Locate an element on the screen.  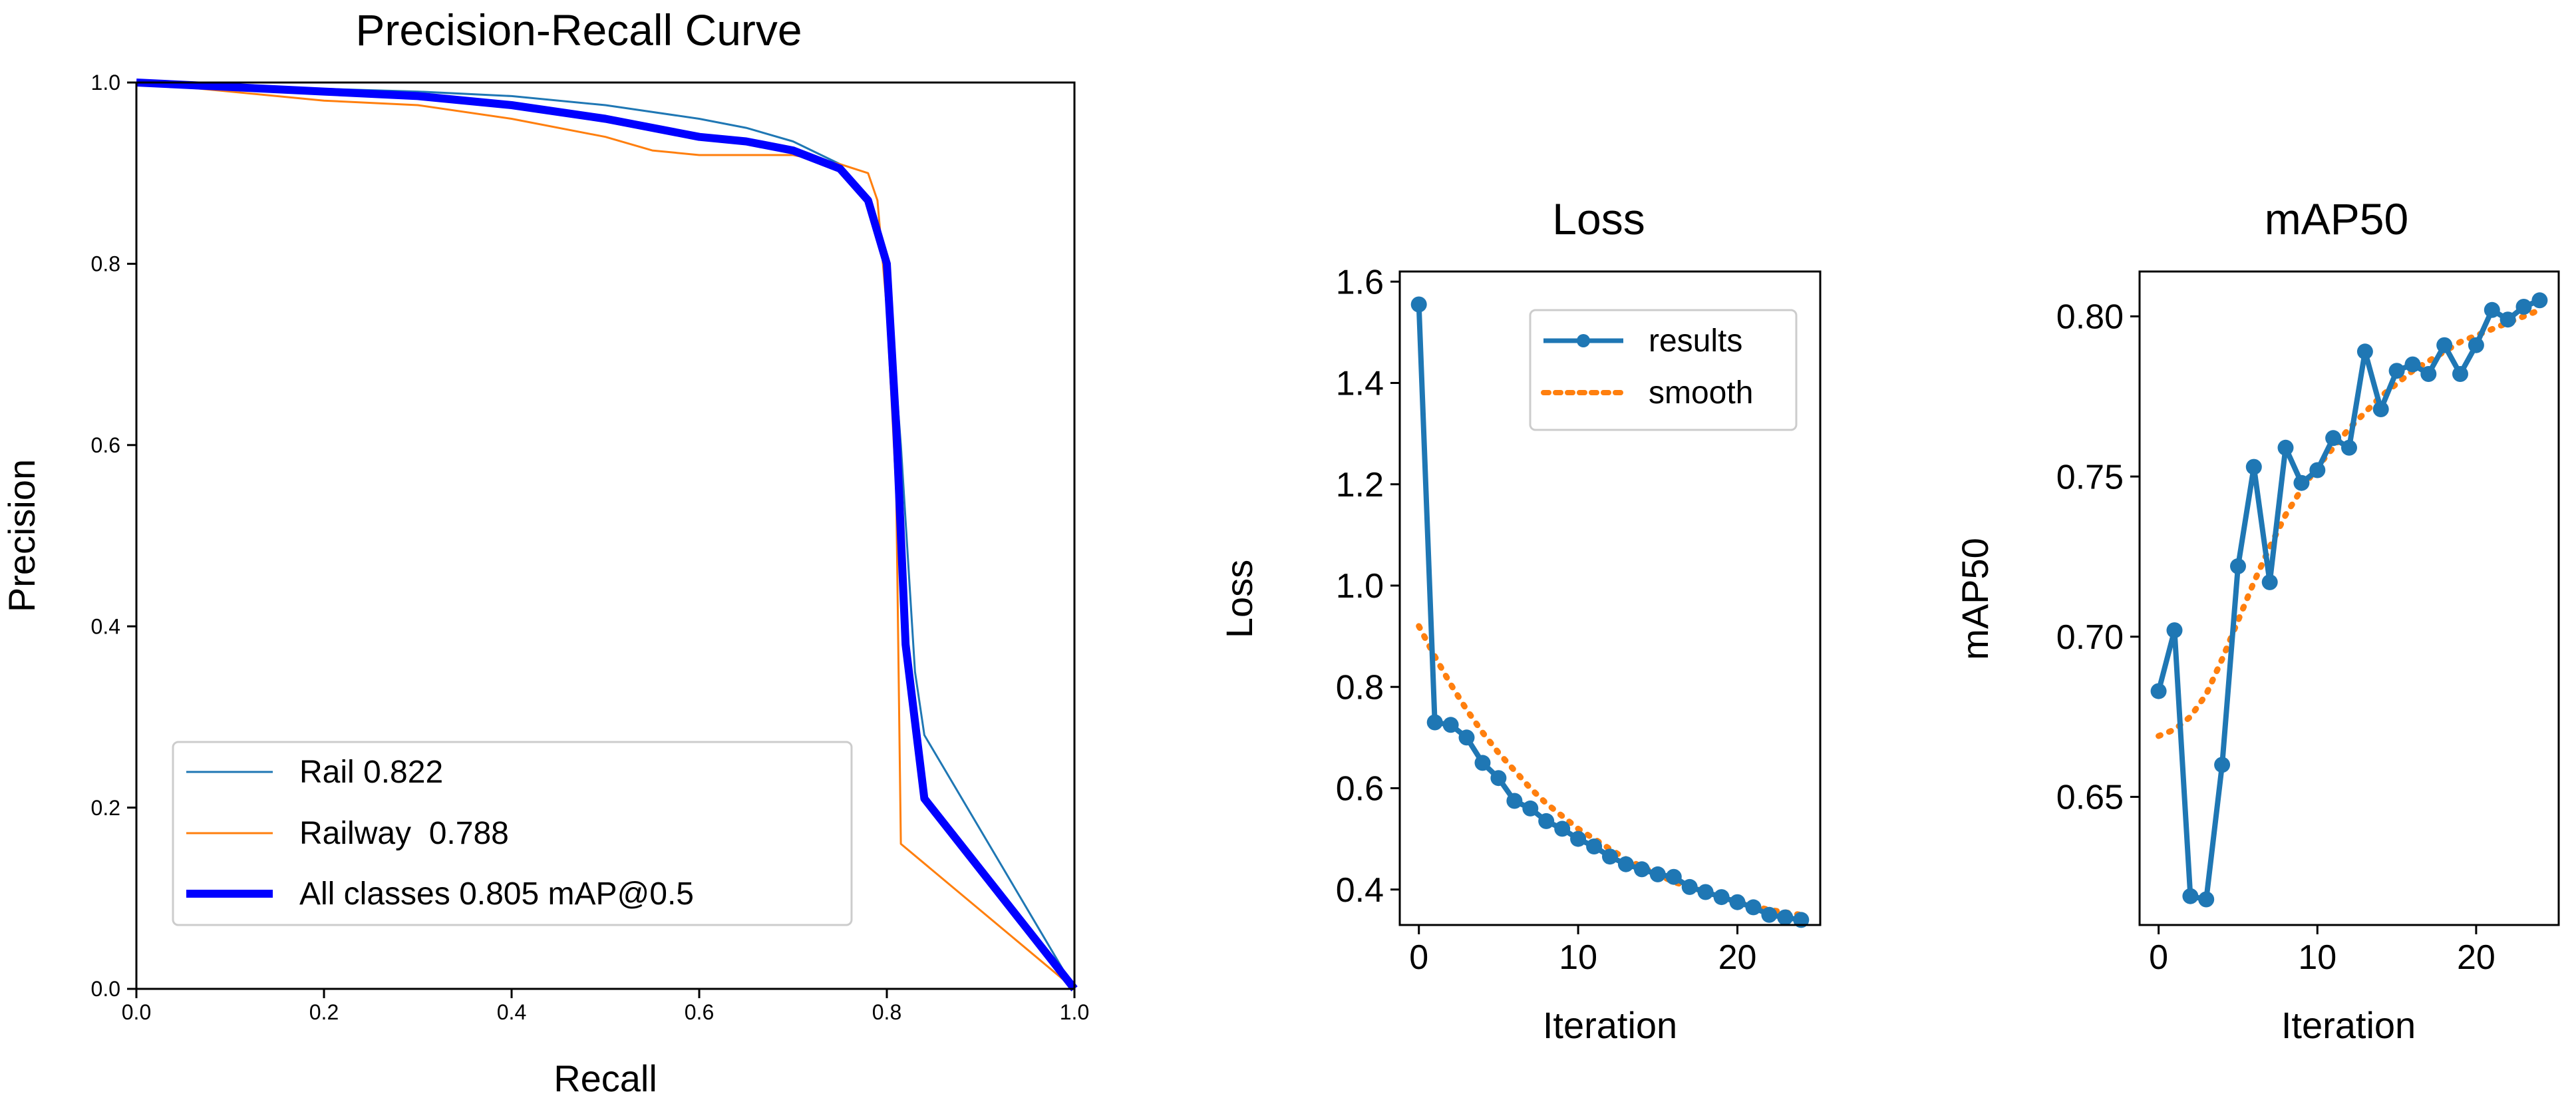
pr-y-tick-label: 0.0 is located at coordinates (105, 989).